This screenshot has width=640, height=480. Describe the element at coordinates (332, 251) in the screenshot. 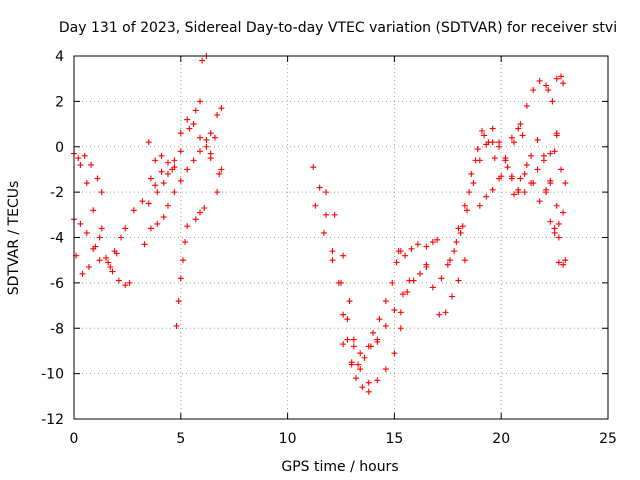

I see `data-point-s13-p3` at that location.